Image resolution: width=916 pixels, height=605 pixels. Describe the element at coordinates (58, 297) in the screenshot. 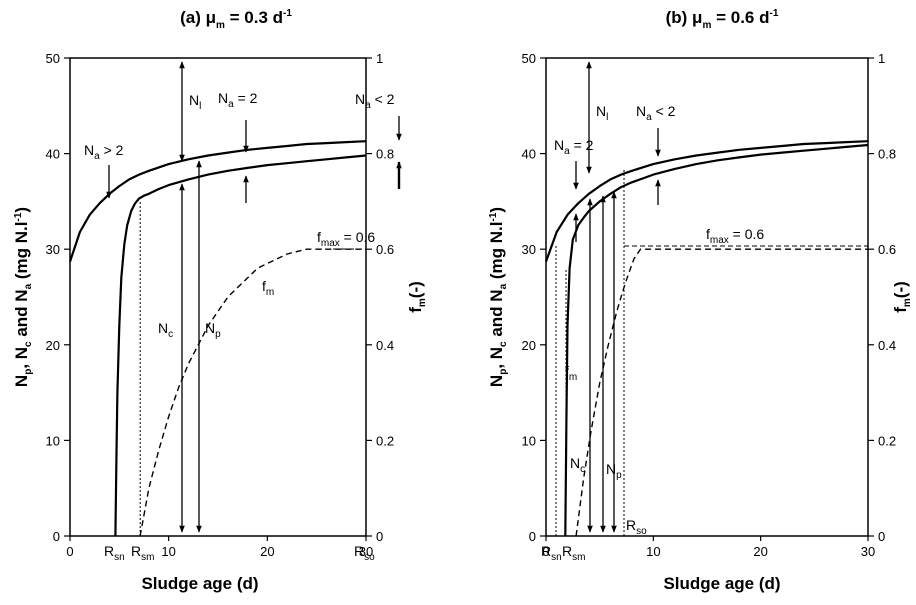

I see `panel-a-y-ticks: 0 10 20 30 40 50` at that location.